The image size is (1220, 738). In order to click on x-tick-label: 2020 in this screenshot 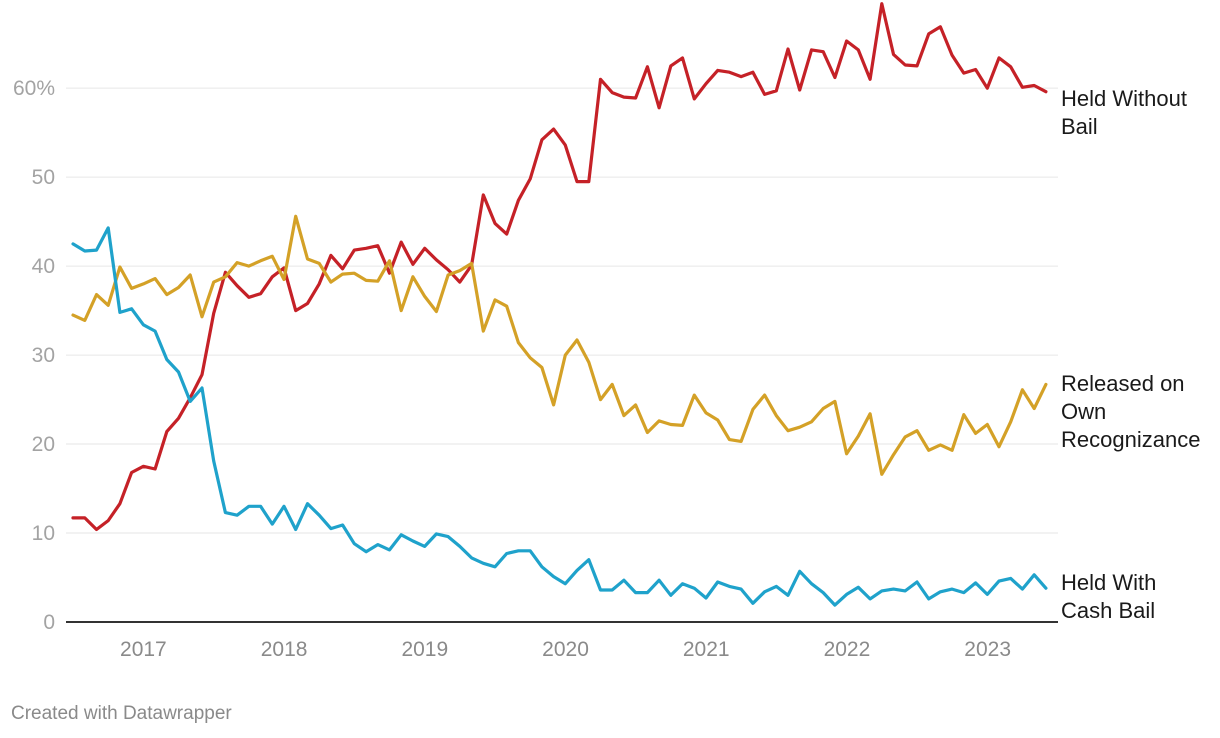, I will do `click(565, 649)`.